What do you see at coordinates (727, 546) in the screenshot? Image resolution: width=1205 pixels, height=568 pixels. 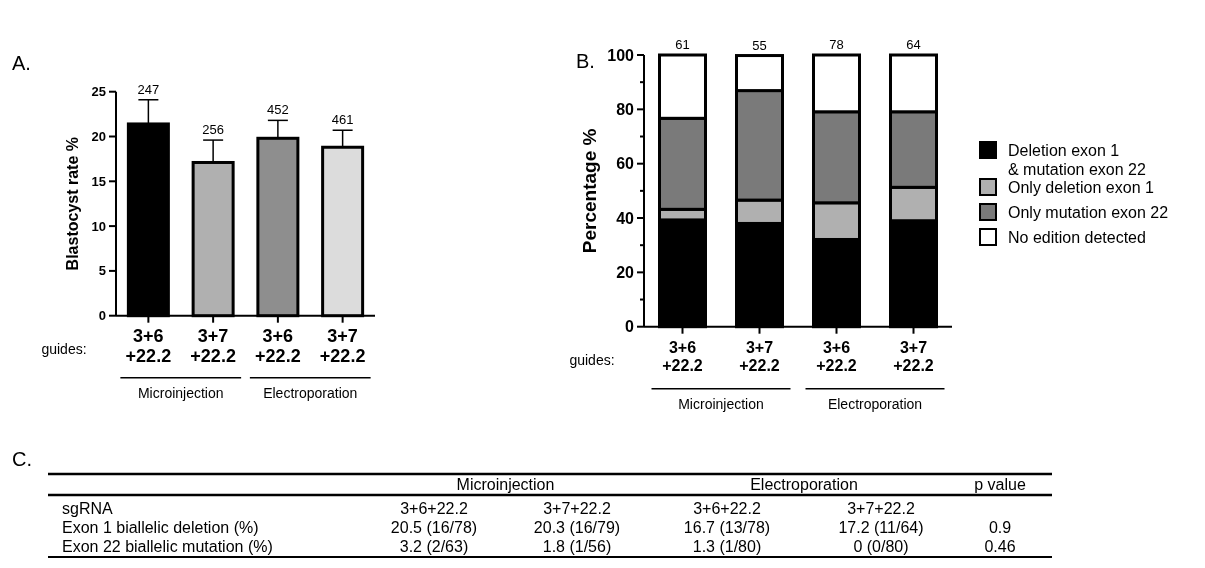 I see `text: 1.3 (1/80)` at bounding box center [727, 546].